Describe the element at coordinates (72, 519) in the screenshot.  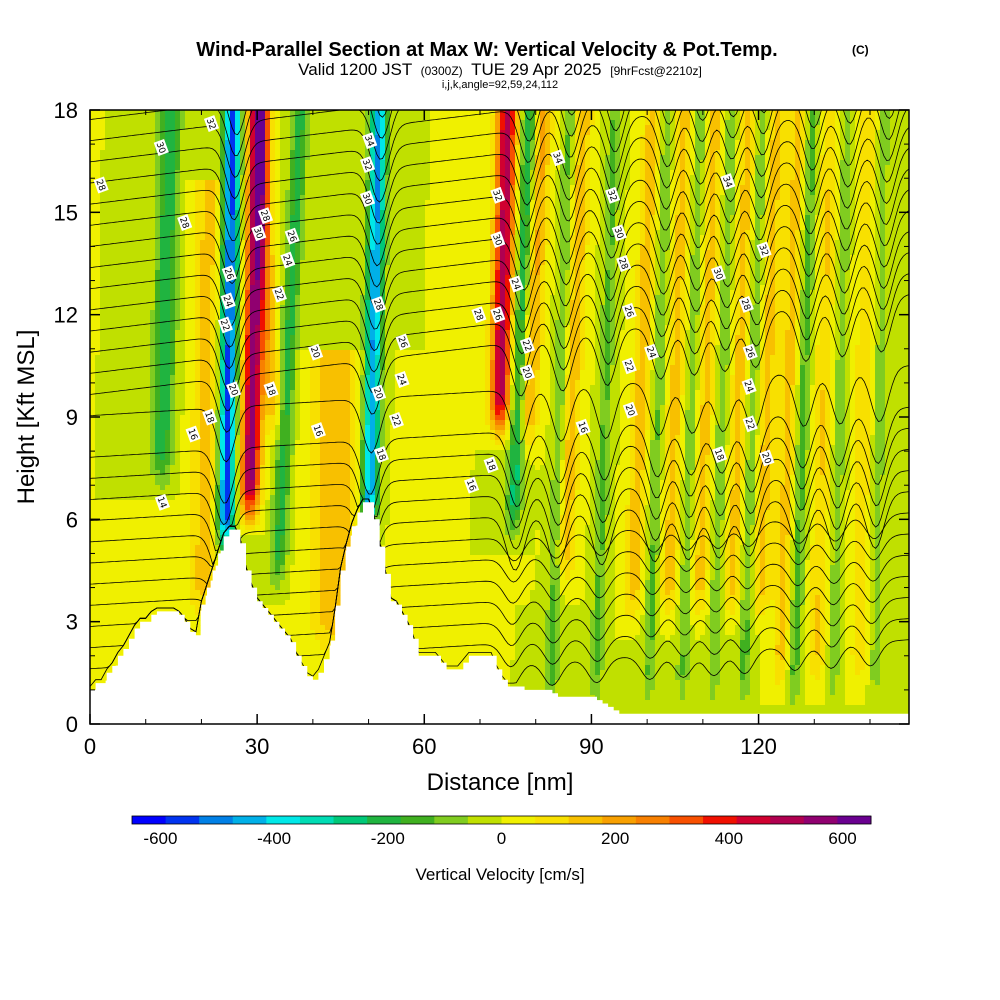
I see `y-tick-label: 6` at that location.